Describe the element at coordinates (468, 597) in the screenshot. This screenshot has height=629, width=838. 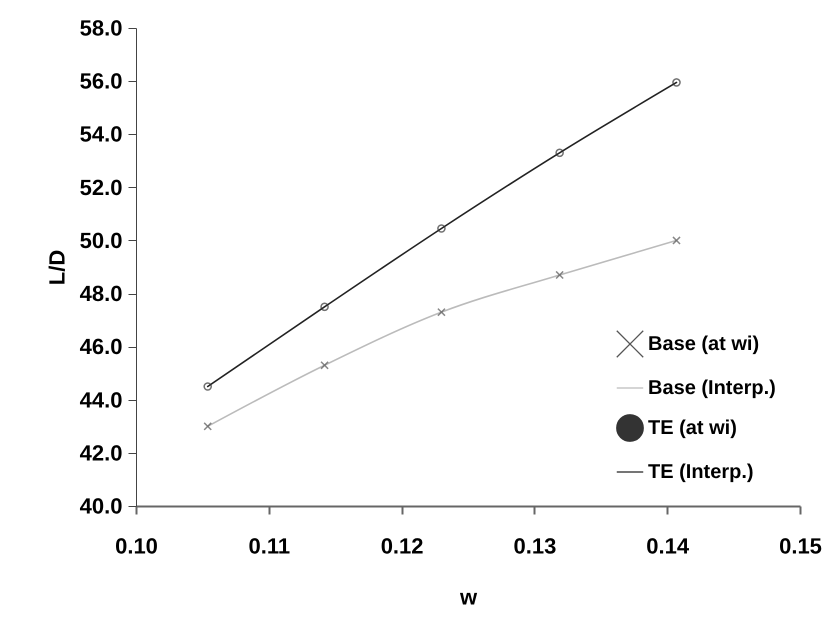
I see `x-axis-title: w` at that location.